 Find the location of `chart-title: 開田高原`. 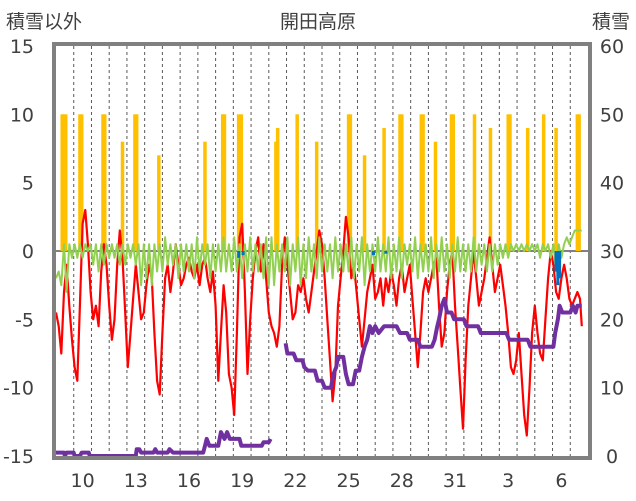

chart-title: 開田高原 is located at coordinates (318, 22).